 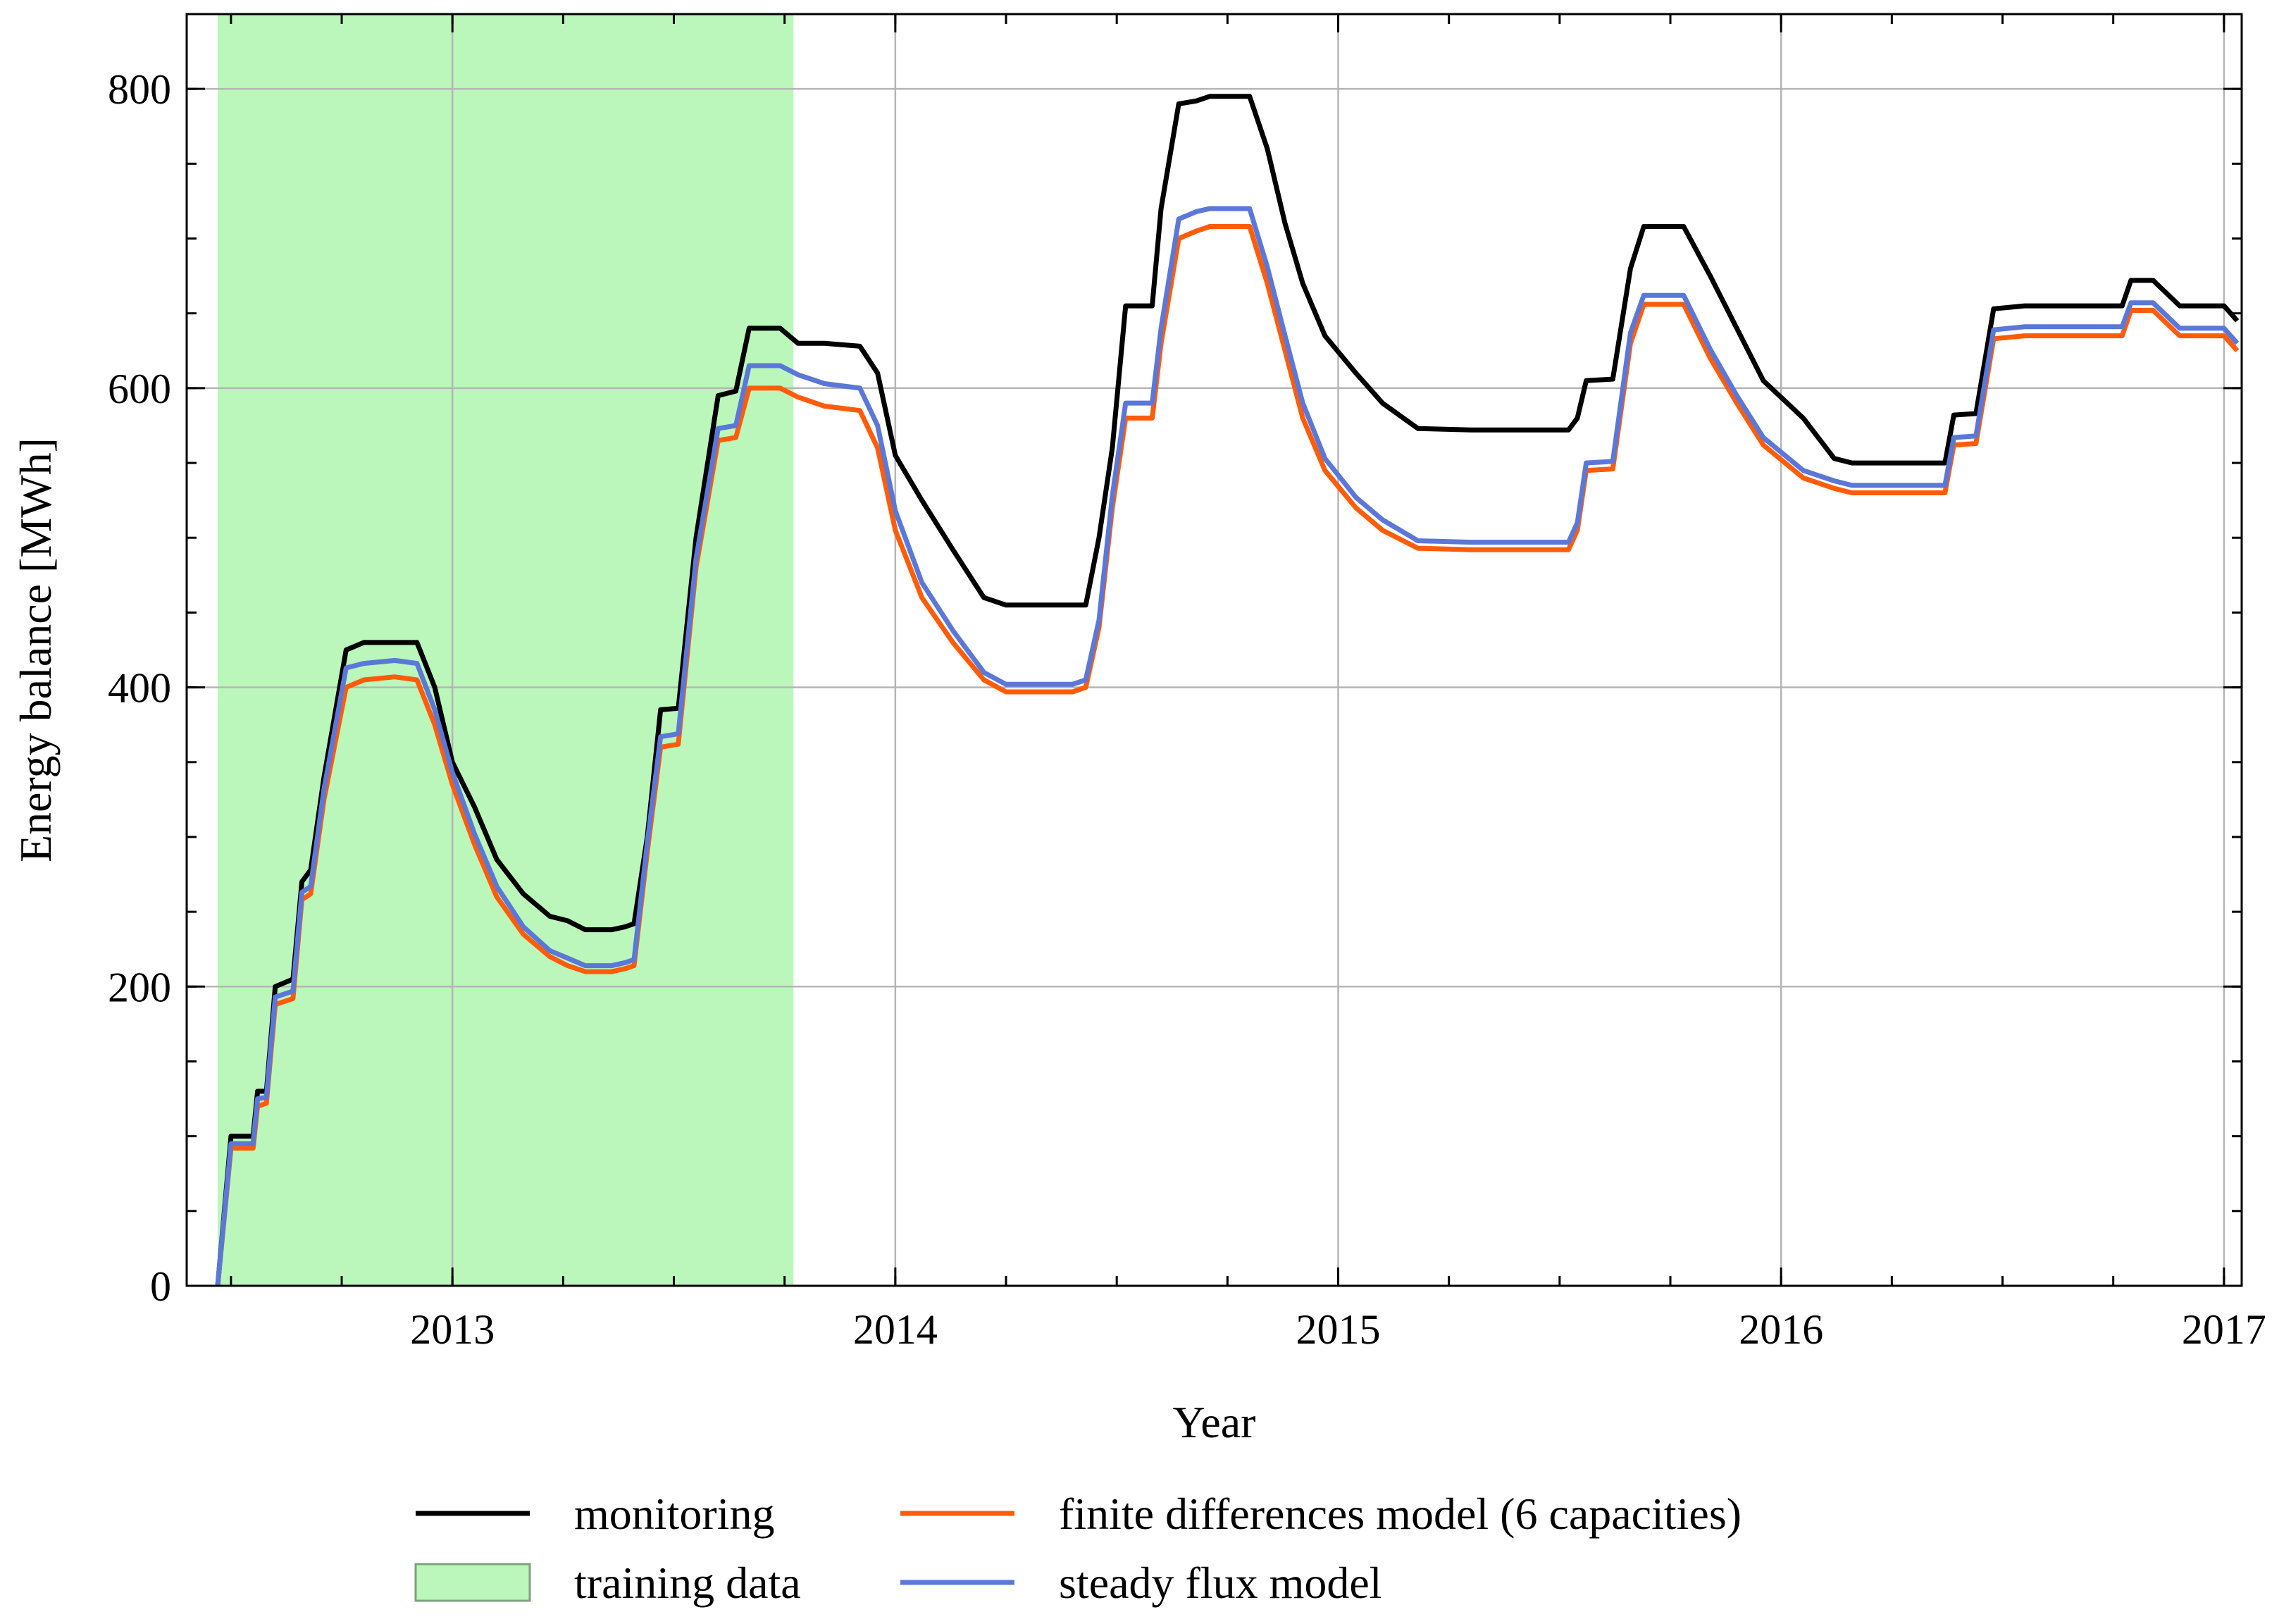 I want to click on y-tick-label: 400, so click(x=139, y=688).